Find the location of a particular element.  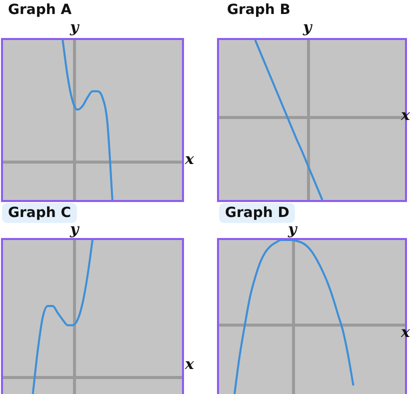

chart-title: Graph A is located at coordinates (40, 10).